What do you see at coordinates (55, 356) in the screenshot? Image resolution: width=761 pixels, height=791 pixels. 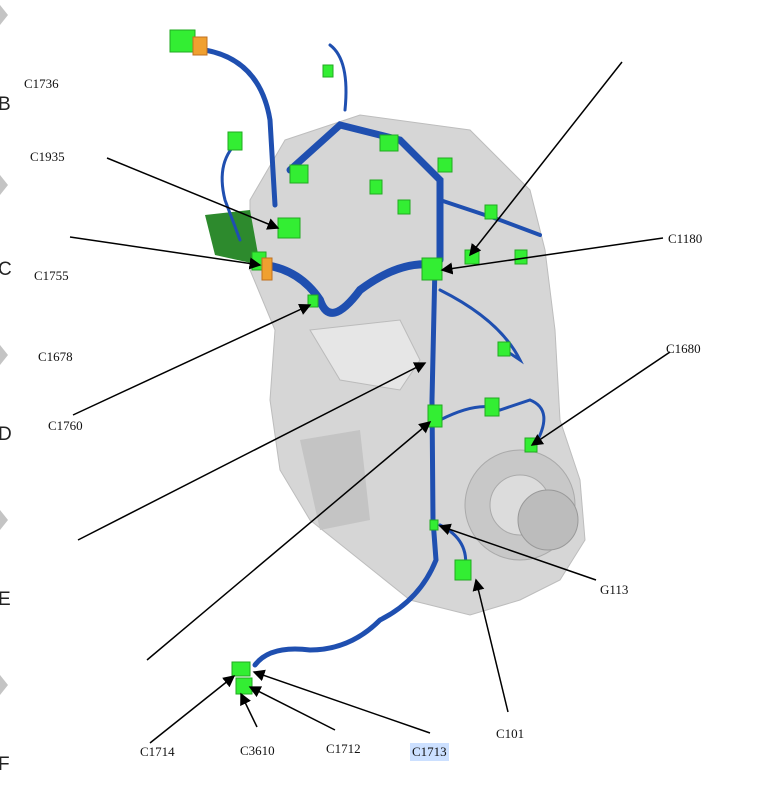 I see `label-c1678: C1678` at bounding box center [55, 356].